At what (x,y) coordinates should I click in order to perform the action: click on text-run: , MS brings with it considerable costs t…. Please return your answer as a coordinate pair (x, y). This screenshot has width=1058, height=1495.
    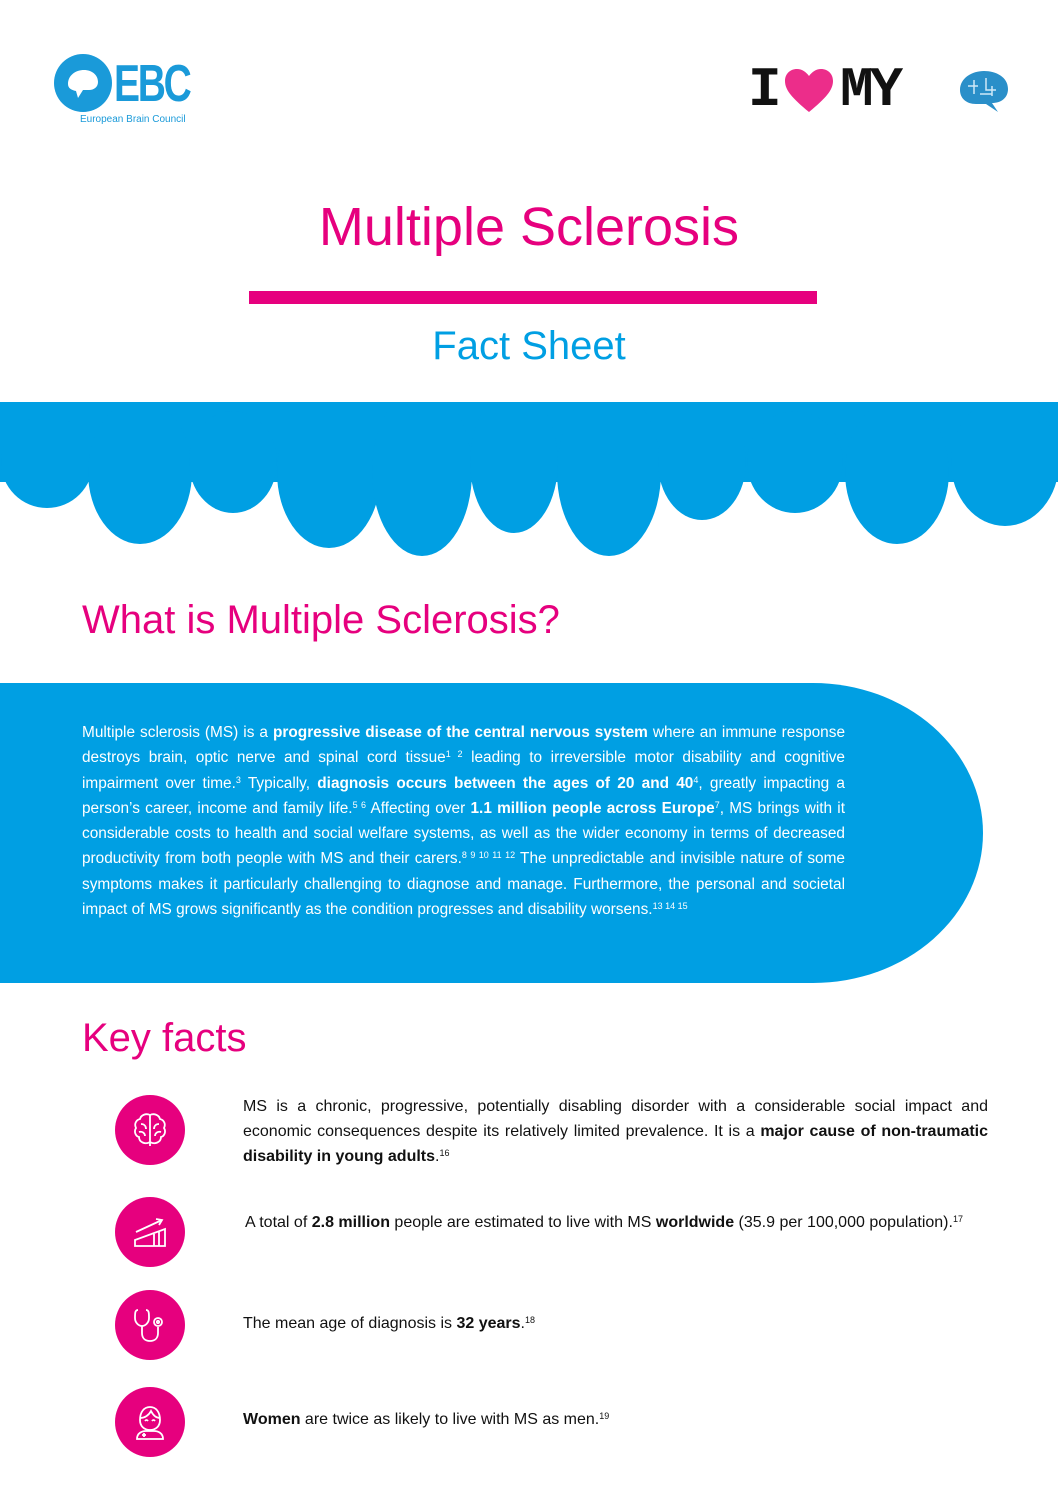
    Looking at the image, I should click on (464, 833).